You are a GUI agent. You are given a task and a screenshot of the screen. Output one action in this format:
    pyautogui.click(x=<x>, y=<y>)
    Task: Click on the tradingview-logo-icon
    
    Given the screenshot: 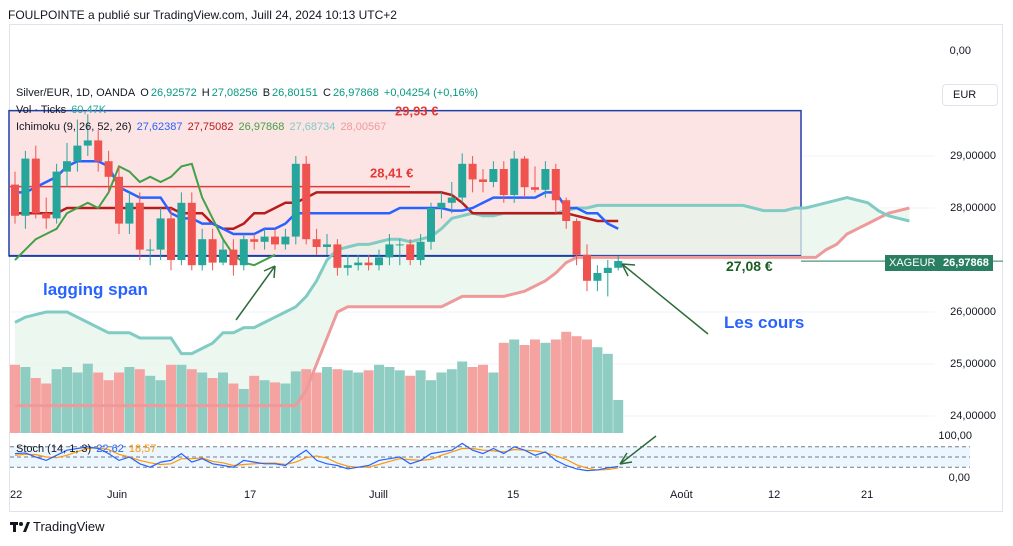 What is the action you would take?
    pyautogui.click(x=20, y=527)
    